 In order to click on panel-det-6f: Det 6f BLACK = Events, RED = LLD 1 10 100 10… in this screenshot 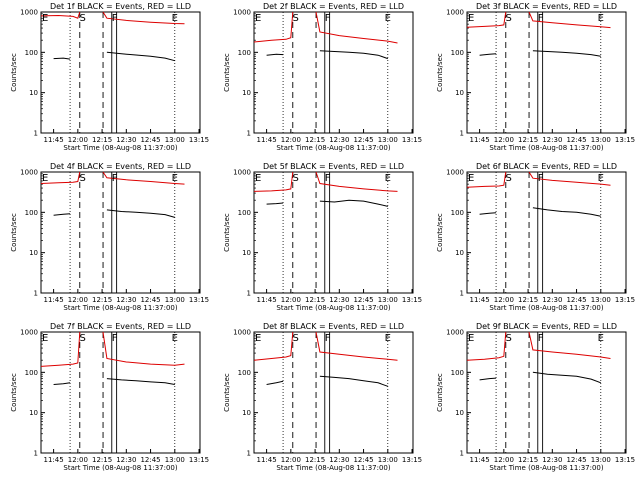, I will do `click(535, 237)`.